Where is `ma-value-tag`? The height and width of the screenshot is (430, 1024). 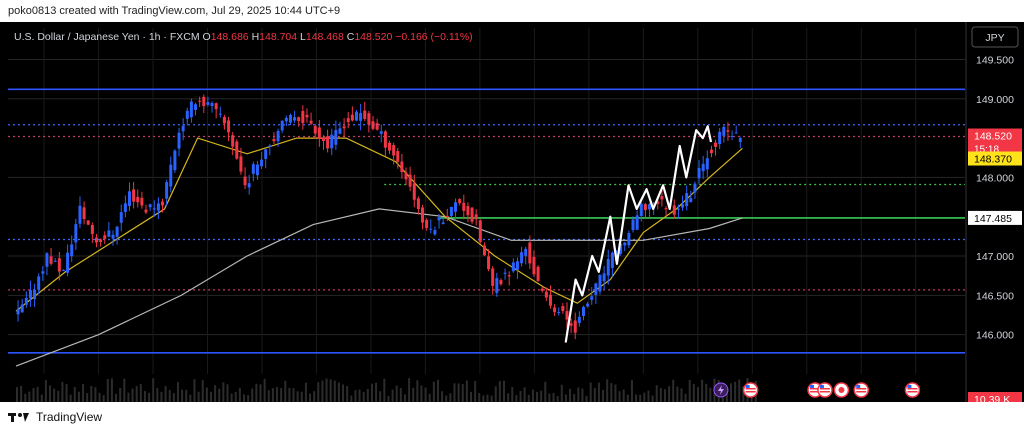 ma-value-tag is located at coordinates (995, 217).